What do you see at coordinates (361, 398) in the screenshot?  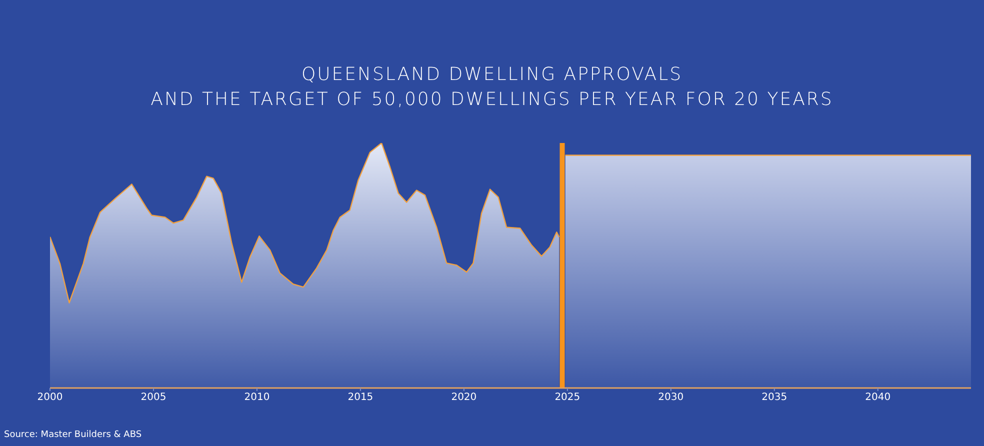 I see `x-tick-label: 2015` at bounding box center [361, 398].